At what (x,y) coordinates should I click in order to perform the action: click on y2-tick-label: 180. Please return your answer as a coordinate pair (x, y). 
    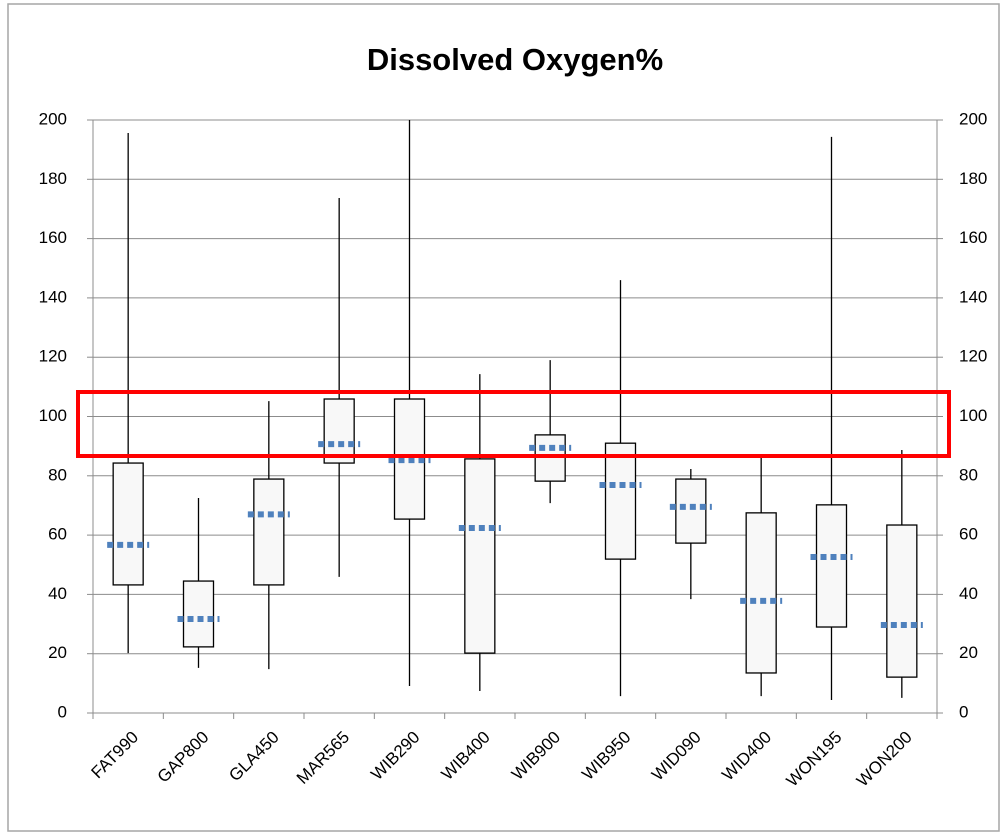
    Looking at the image, I should click on (973, 178).